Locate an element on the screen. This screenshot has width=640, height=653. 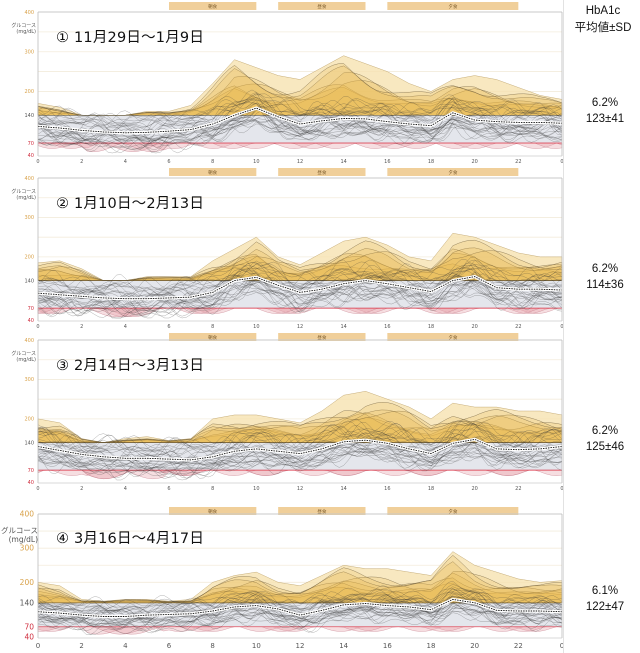
panel-title: ③ 2月14日～3月13日 is located at coordinates (130, 366).